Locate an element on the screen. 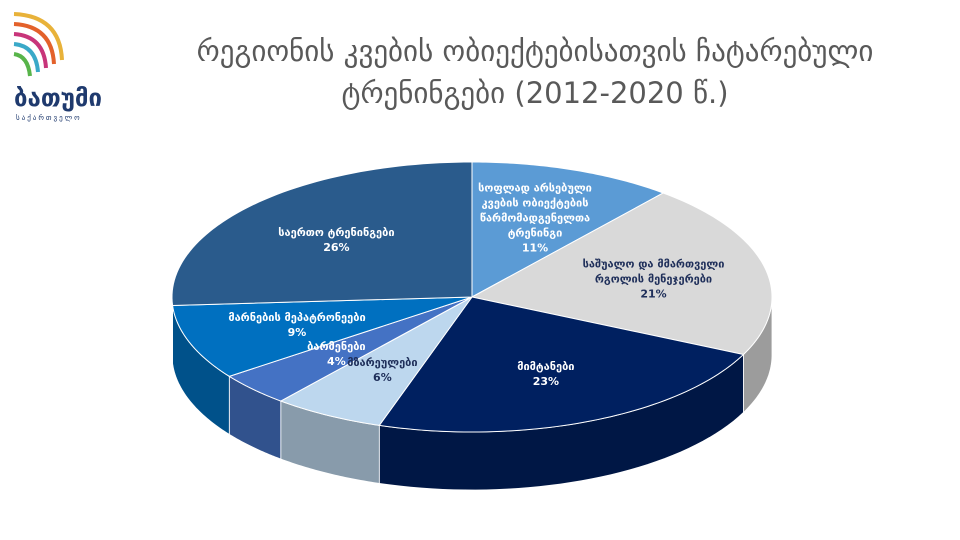  logo-mark is located at coordinates (38, 44).